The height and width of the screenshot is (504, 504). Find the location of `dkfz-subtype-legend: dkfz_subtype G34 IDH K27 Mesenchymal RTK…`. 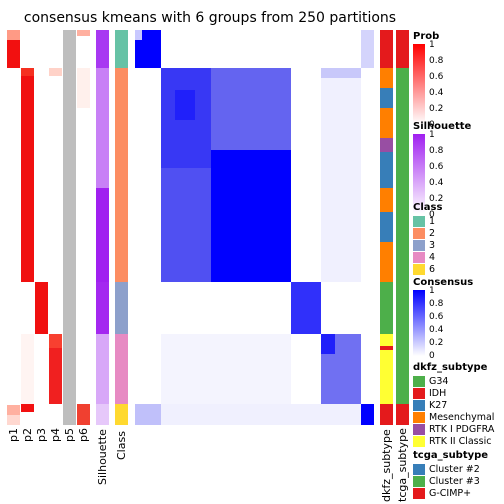

dkfz-subtype-legend: dkfz_subtype G34 IDH K27 Mesenchymal RTK… is located at coordinates (453, 404).